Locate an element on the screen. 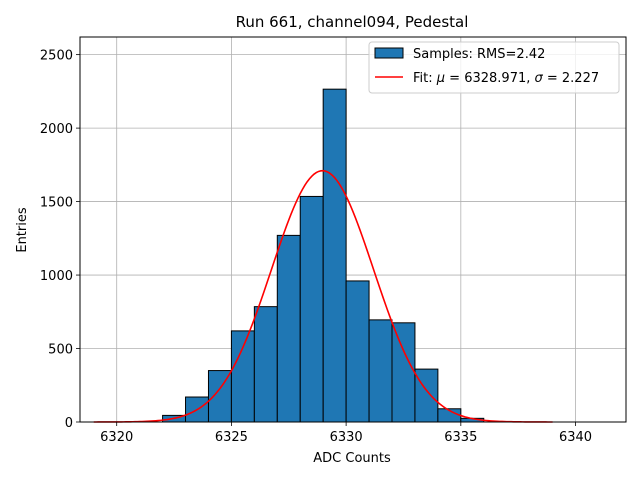 This screenshot has height=480, width=640. y-tick-label: 2000 is located at coordinates (56, 129).